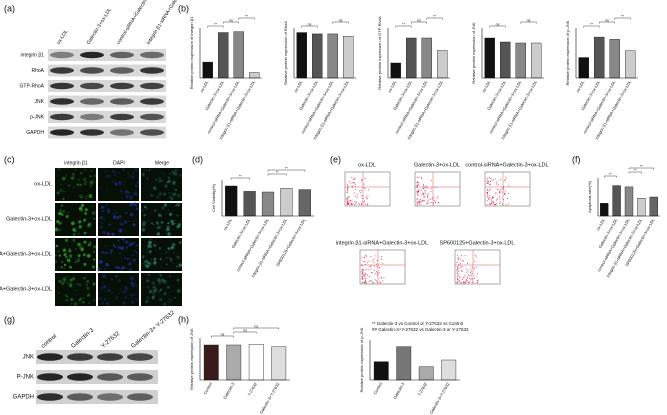 The image size is (667, 415). What do you see at coordinates (377, 388) in the screenshot?
I see `x-tick-label: Control` at bounding box center [377, 388].